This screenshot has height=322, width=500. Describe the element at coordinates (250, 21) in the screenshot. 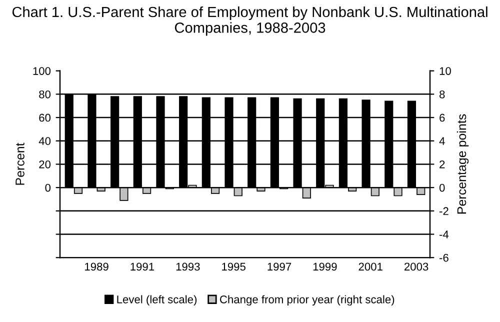

I see `chart-title: Chart 1. U.S.-Parent Share of Employment by Nonbank U.S. Multinational Companies, 1988-2003` at that location.